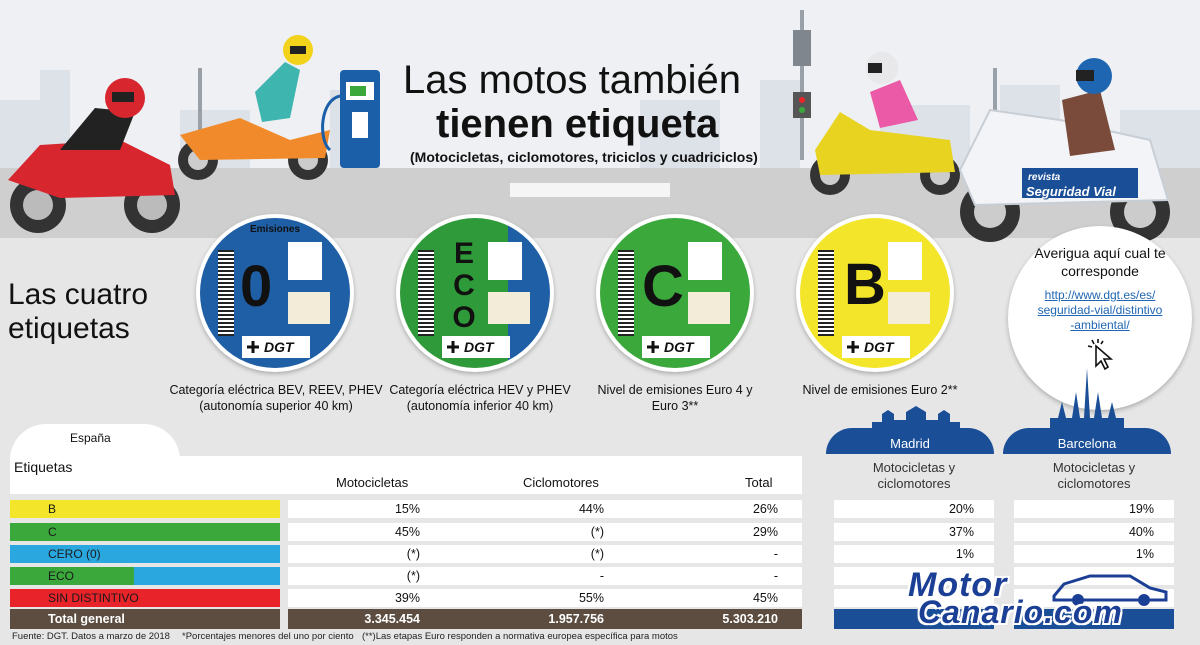 The height and width of the screenshot is (645, 1200). What do you see at coordinates (802, 85) in the screenshot?
I see `traffic-light-icon` at bounding box center [802, 85].